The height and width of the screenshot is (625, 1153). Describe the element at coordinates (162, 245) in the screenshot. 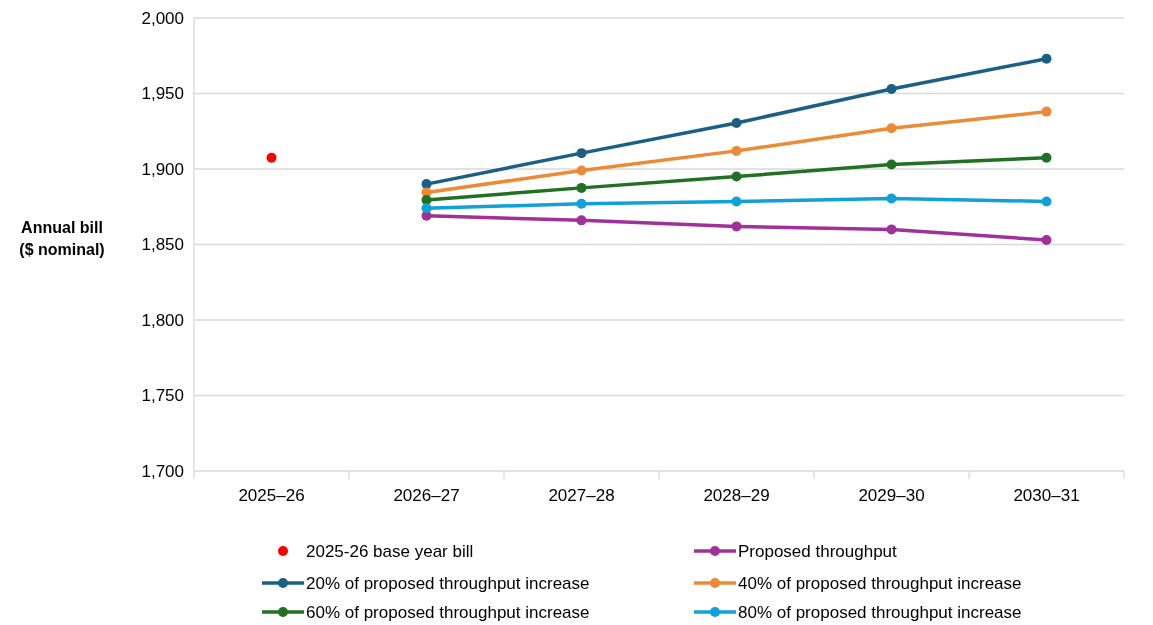

I see `y-tick-label: 1,850` at that location.